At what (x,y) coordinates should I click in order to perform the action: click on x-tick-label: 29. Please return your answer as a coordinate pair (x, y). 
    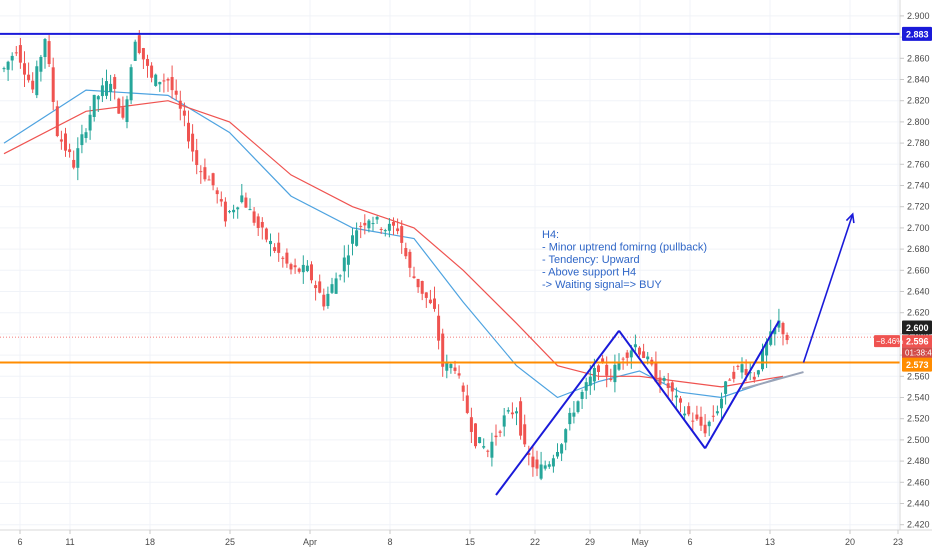
    Looking at the image, I should click on (590, 542).